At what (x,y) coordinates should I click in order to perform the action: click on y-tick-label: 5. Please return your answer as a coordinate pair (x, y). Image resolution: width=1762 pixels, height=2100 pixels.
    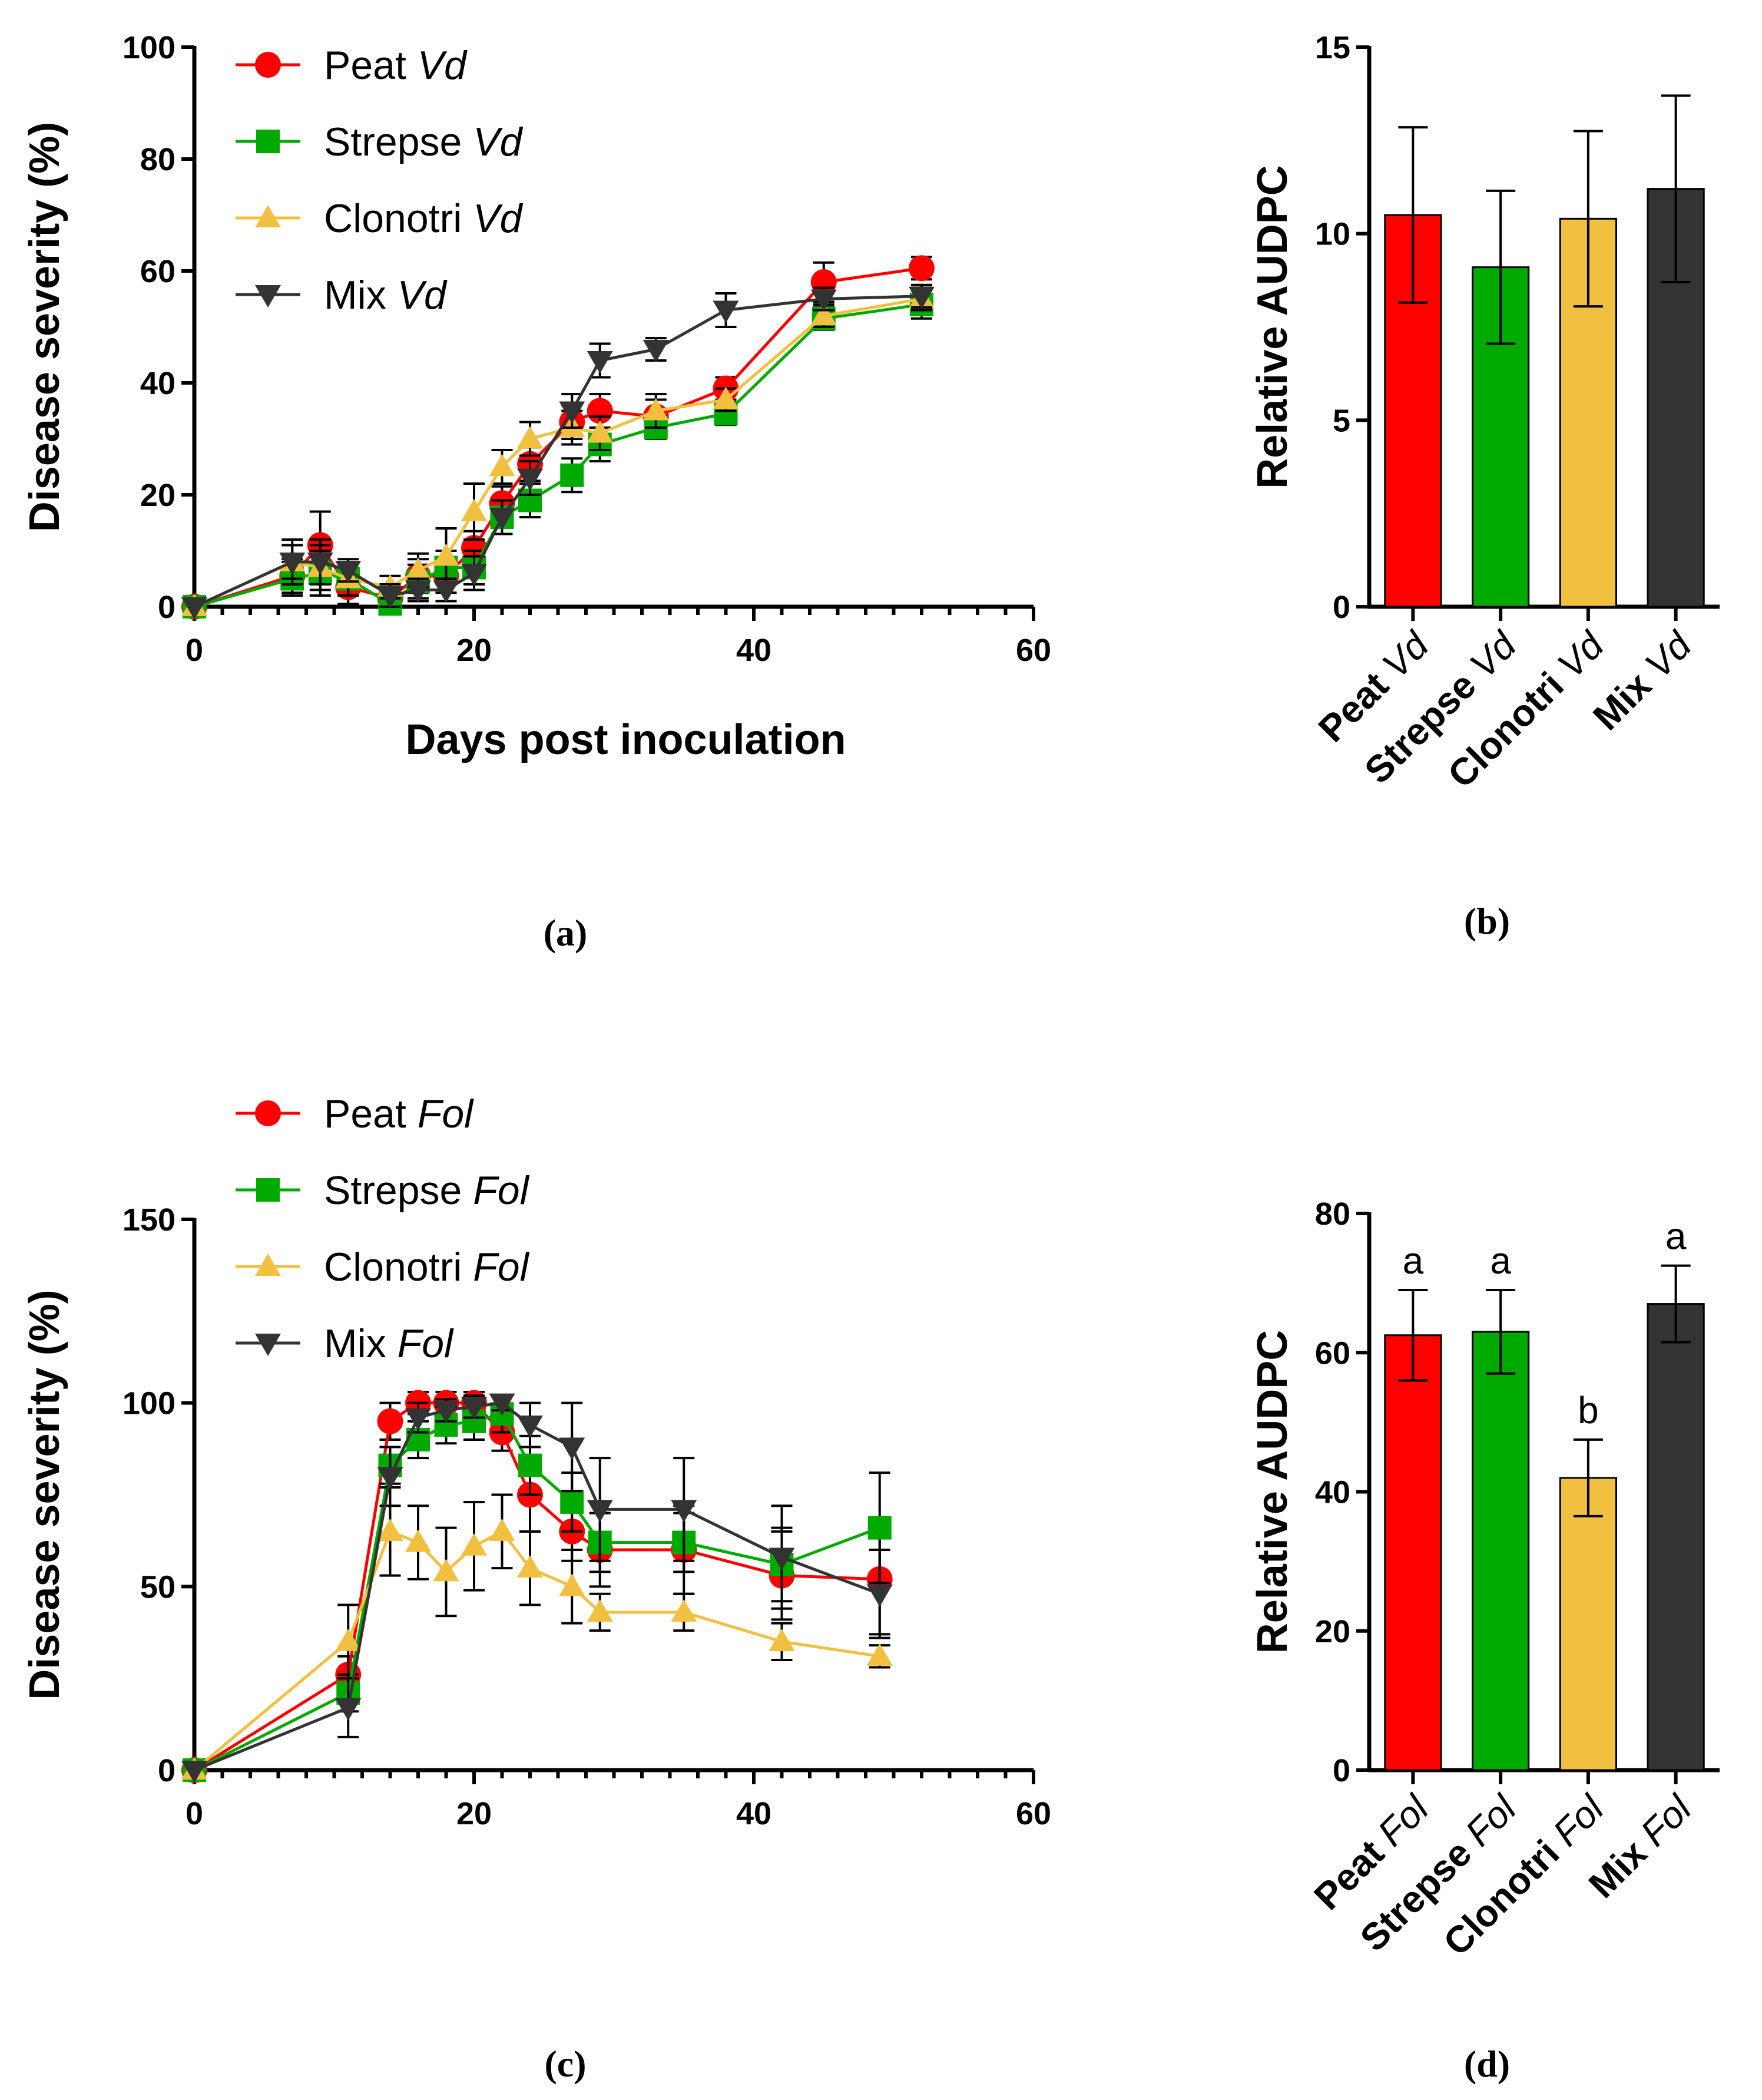
    Looking at the image, I should click on (1341, 420).